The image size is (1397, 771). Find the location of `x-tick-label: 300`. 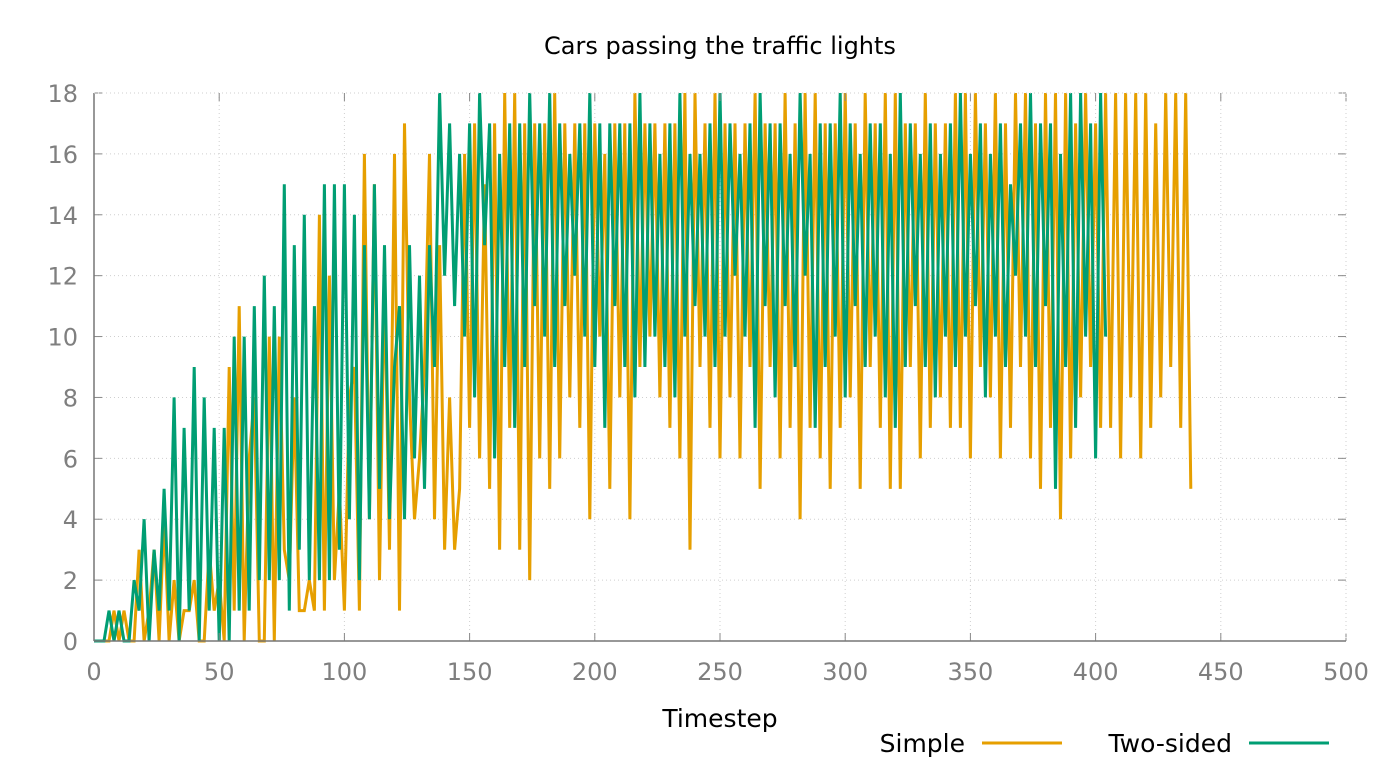

x-tick-label: 300 is located at coordinates (845, 672).